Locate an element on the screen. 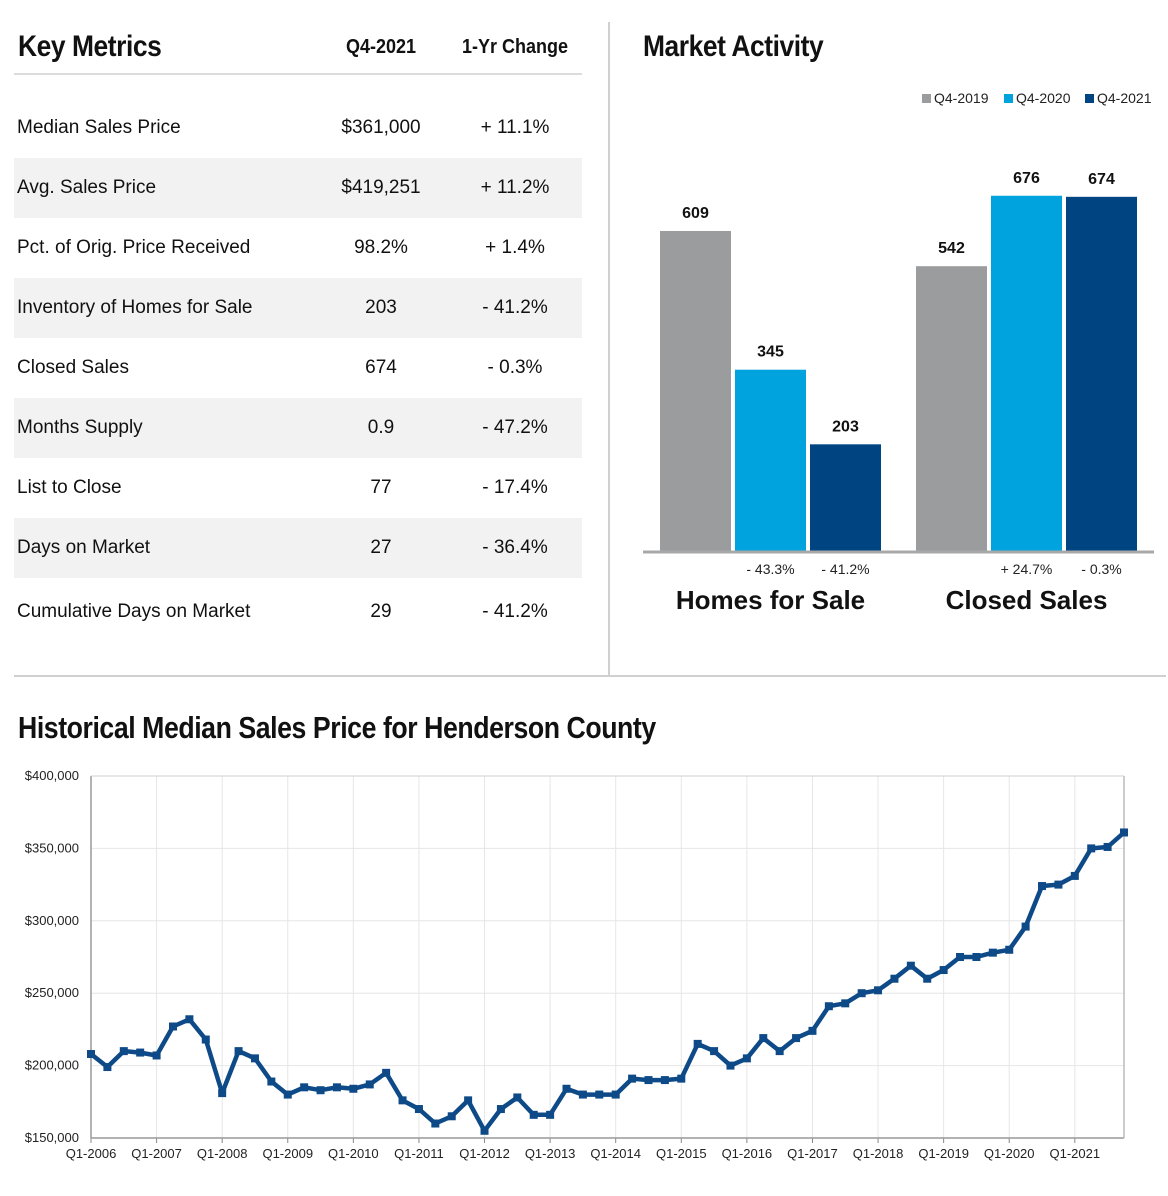 The width and height of the screenshot is (1168, 1196). table-row: Inventory of Homes for Sale 203 - 41.2% is located at coordinates (298, 308).